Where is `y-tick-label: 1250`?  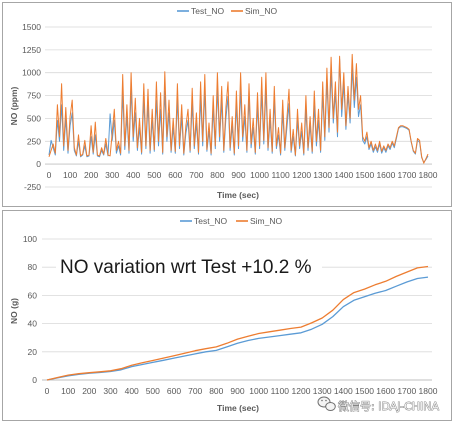 y-tick-label: 1250 is located at coordinates (31, 50).